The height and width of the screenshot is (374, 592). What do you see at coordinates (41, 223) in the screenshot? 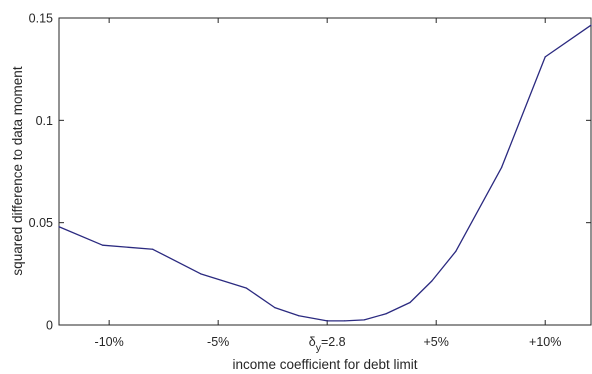
I see `y-tick-label: 0.05` at bounding box center [41, 223].